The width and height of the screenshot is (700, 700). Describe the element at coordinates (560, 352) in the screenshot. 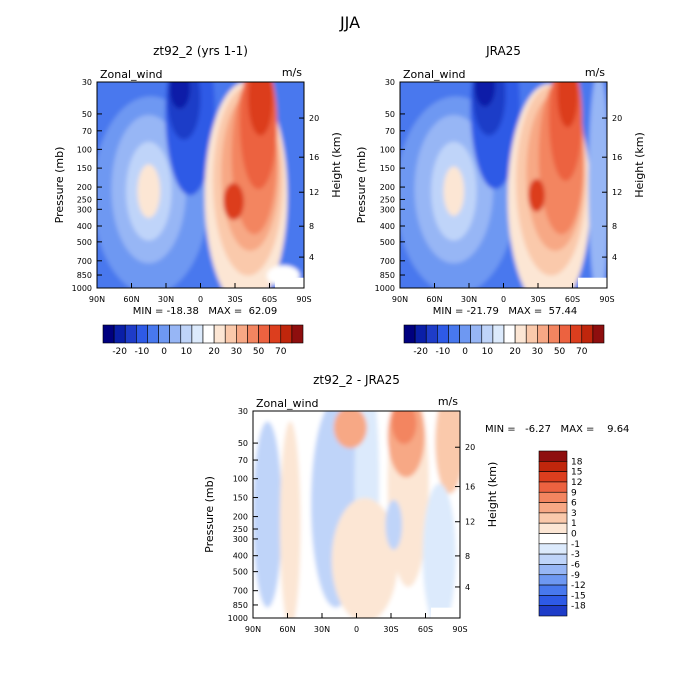

I see `colorbar-label: 50` at that location.